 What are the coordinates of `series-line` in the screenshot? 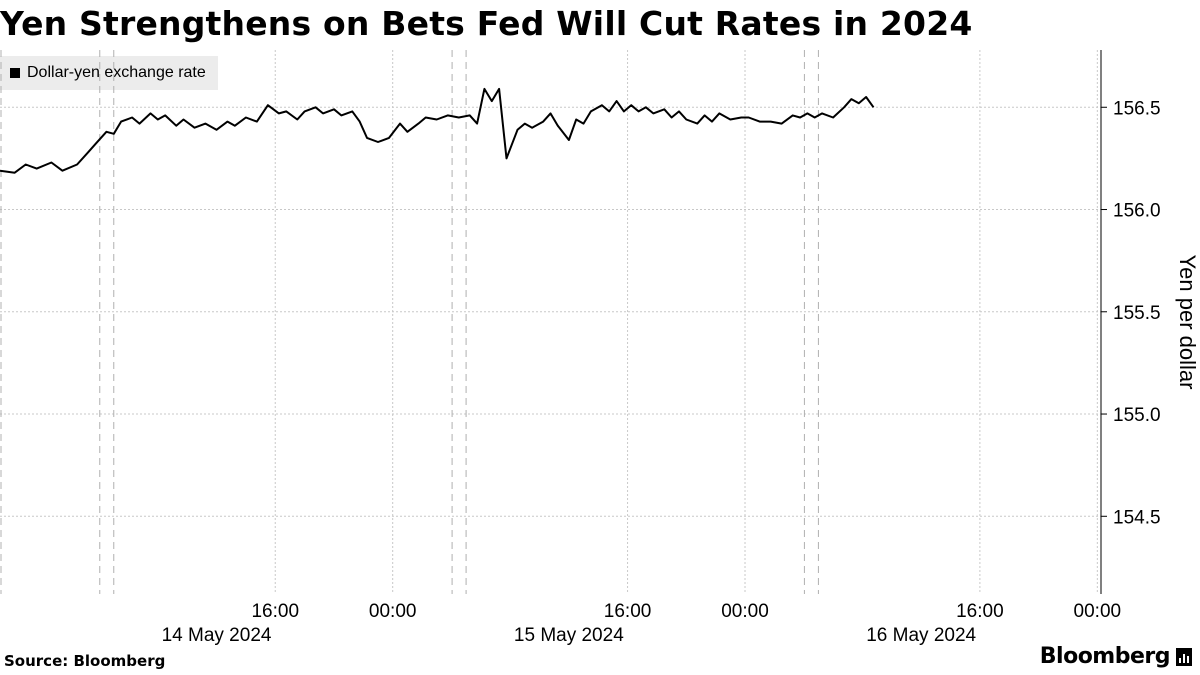 It's located at (437, 130).